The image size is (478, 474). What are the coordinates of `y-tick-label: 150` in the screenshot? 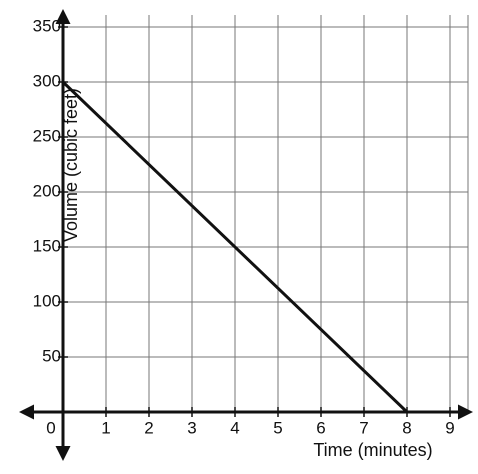 It's located at (47, 245).